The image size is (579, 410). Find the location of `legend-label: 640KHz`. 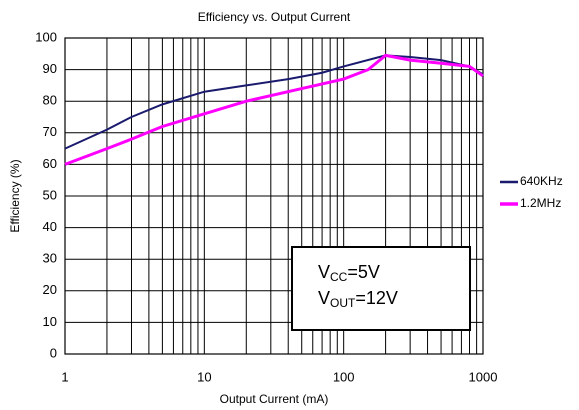

legend-label: 640KHz is located at coordinates (541, 181).